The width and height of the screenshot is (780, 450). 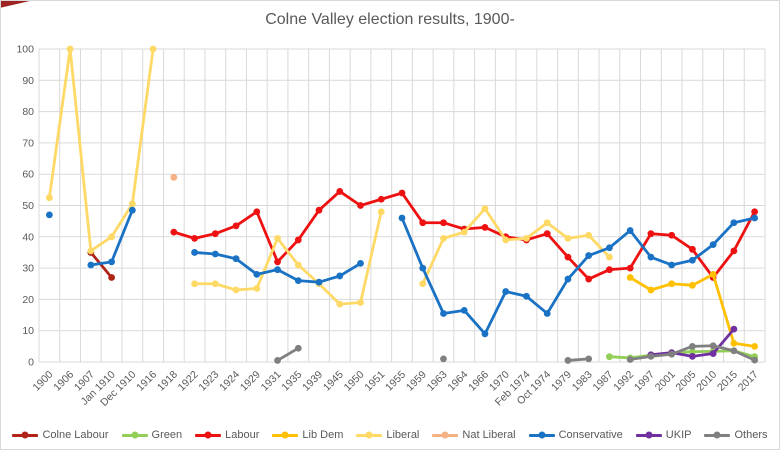 I want to click on legend-item-lib-dem: Lib Dem, so click(x=307, y=435).